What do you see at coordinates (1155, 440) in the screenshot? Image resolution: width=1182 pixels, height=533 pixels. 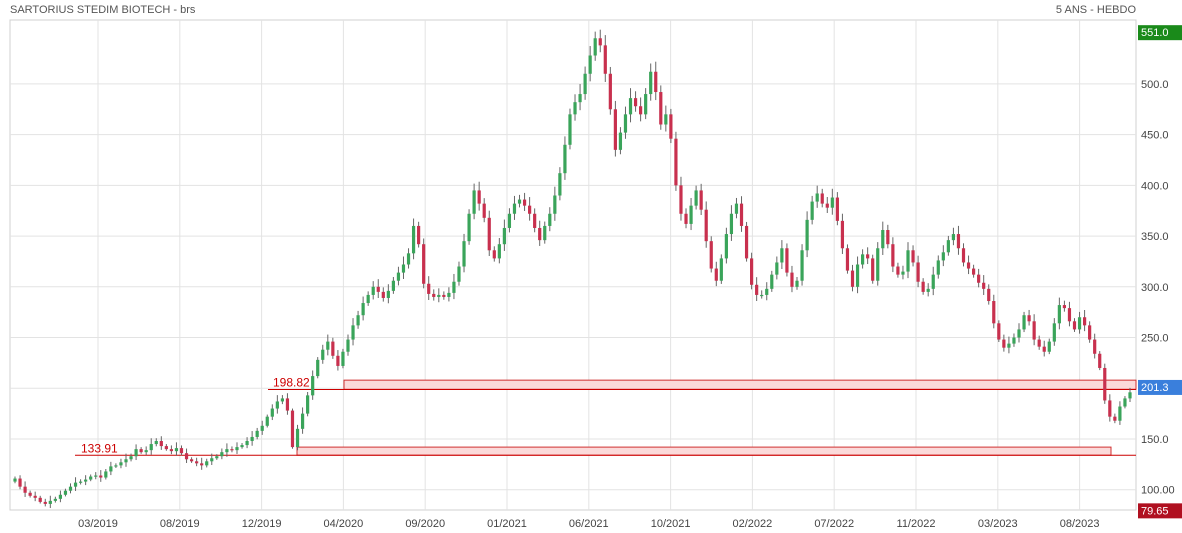 I see `y-tick-label: 150.0` at bounding box center [1155, 440].